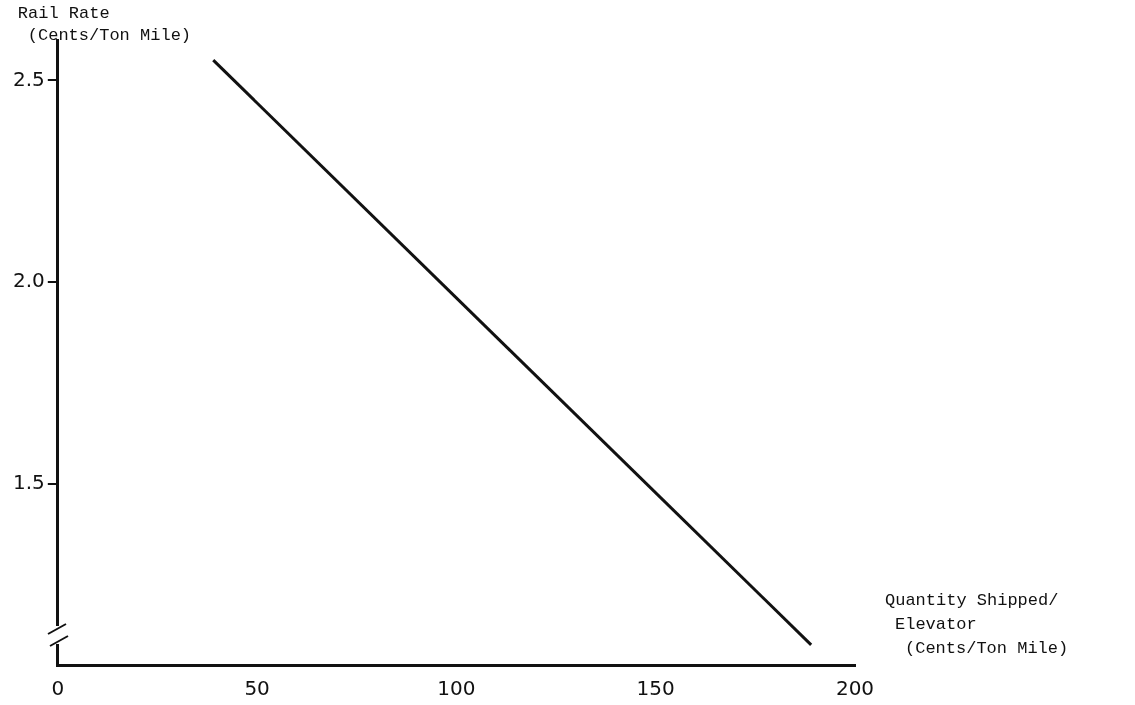 The image size is (1135, 705). Describe the element at coordinates (655, 688) in the screenshot. I see `x-tick-label: 150` at that location.